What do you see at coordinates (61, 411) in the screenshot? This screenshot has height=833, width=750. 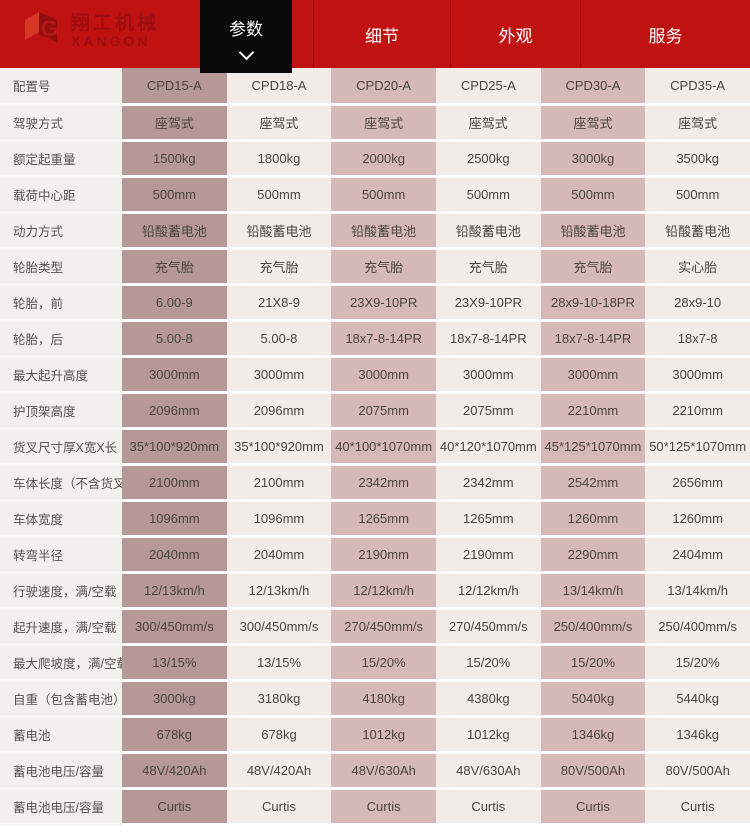 I see `row-label: 护顶架高度` at bounding box center [61, 411].